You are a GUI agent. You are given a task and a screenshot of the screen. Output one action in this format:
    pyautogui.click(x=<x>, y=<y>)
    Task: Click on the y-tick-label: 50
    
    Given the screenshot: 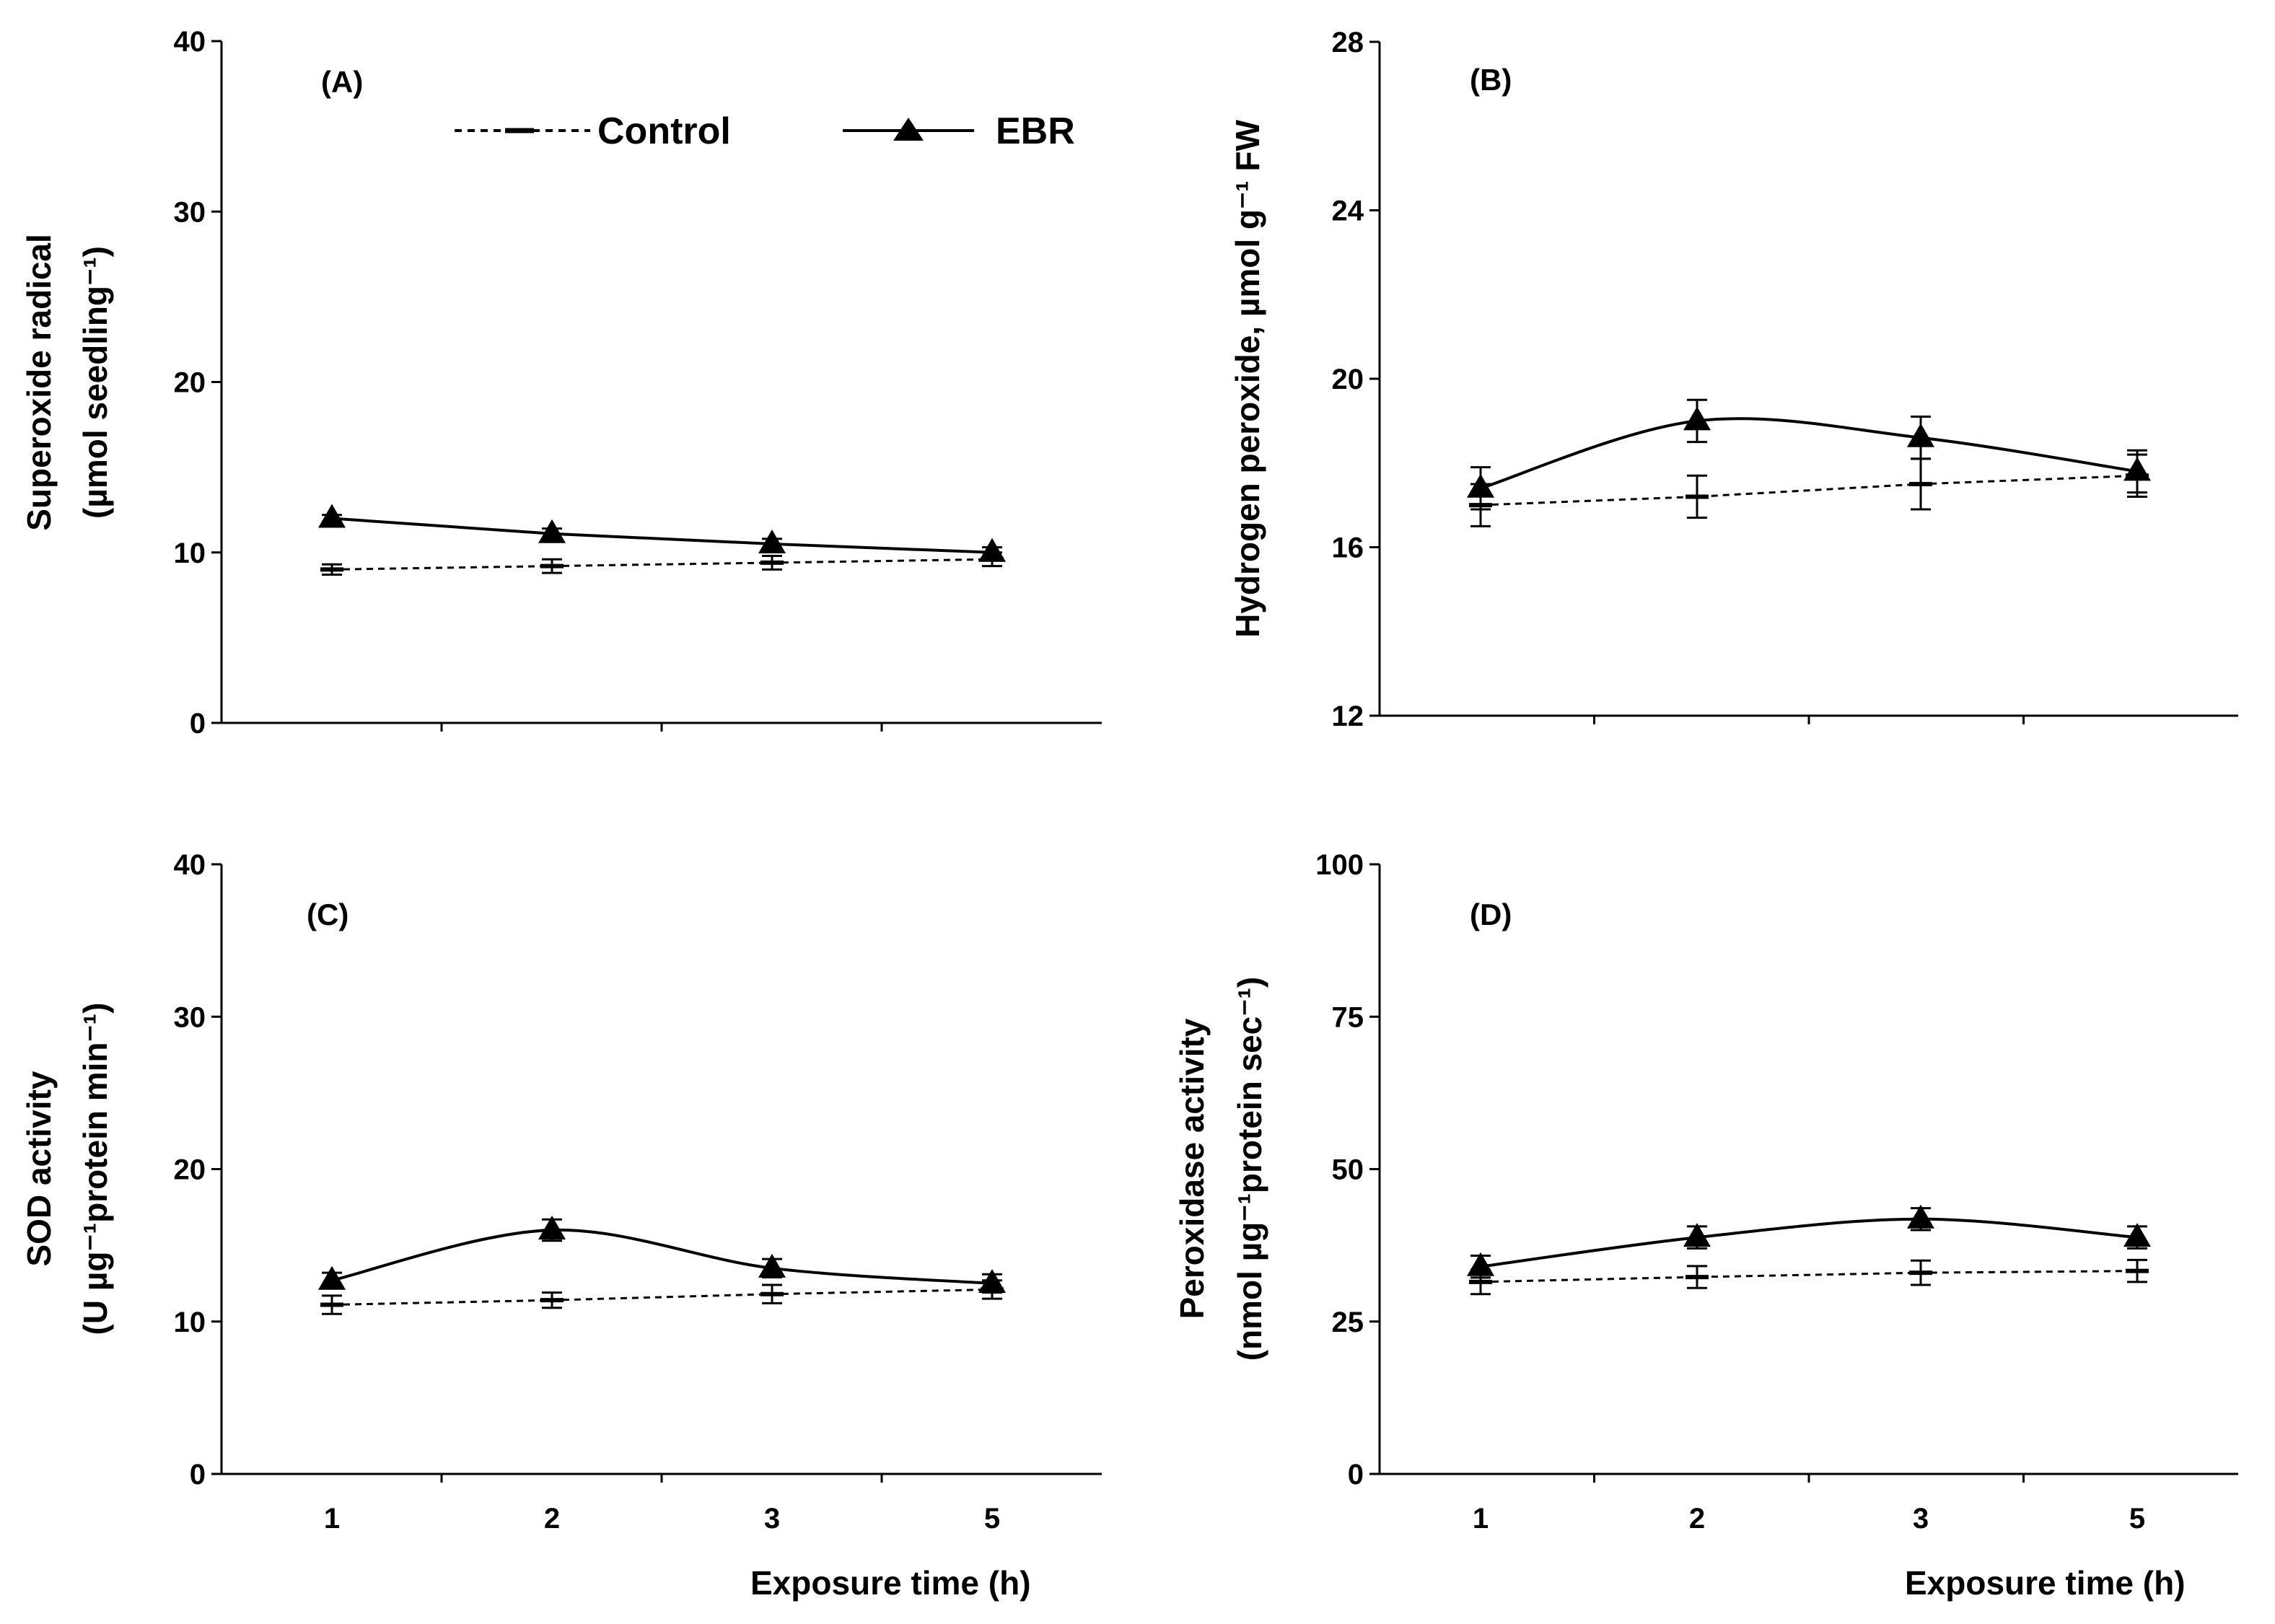 What is the action you would take?
    pyautogui.click(x=1348, y=1170)
    